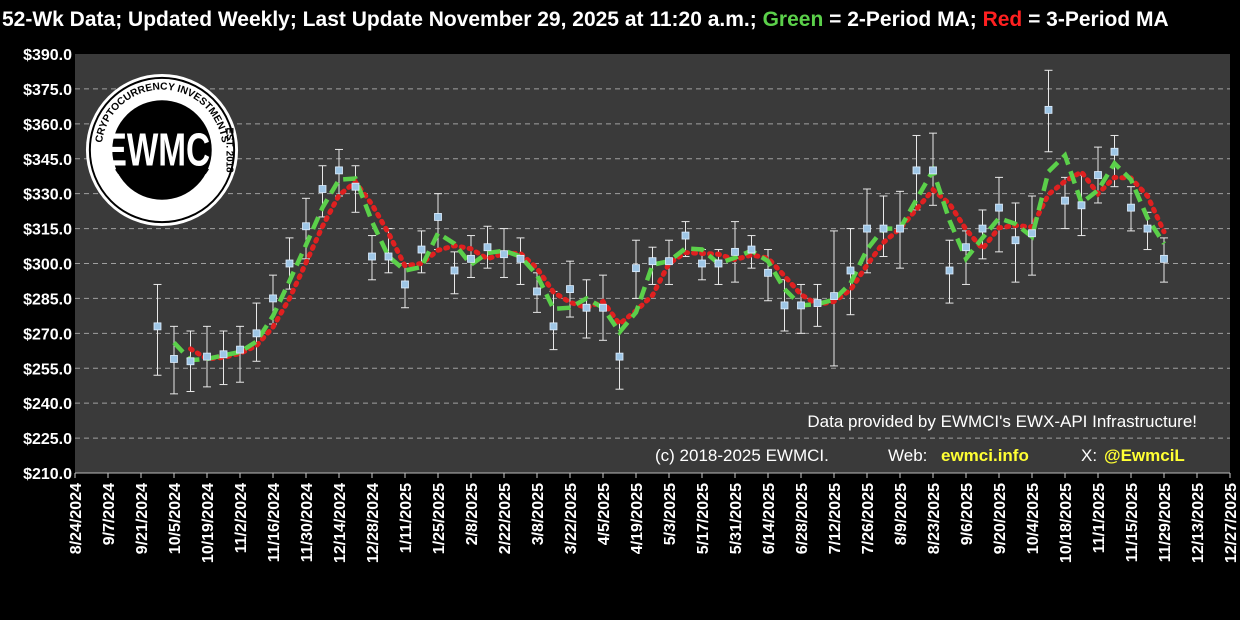  Describe the element at coordinates (1144, 455) in the screenshot. I see `x-handle-link: @EwmciL` at that location.